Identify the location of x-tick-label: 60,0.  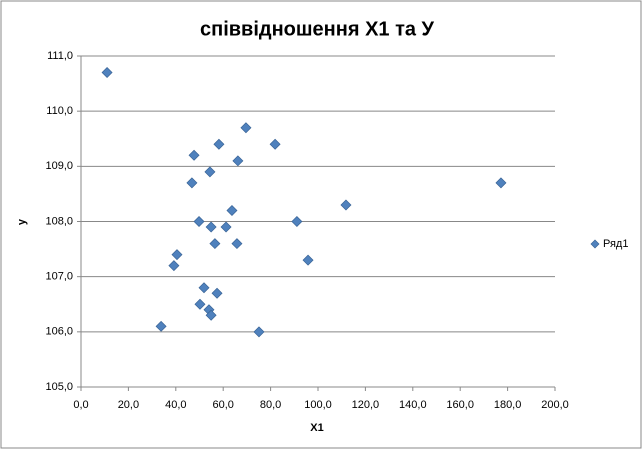
(222, 405).